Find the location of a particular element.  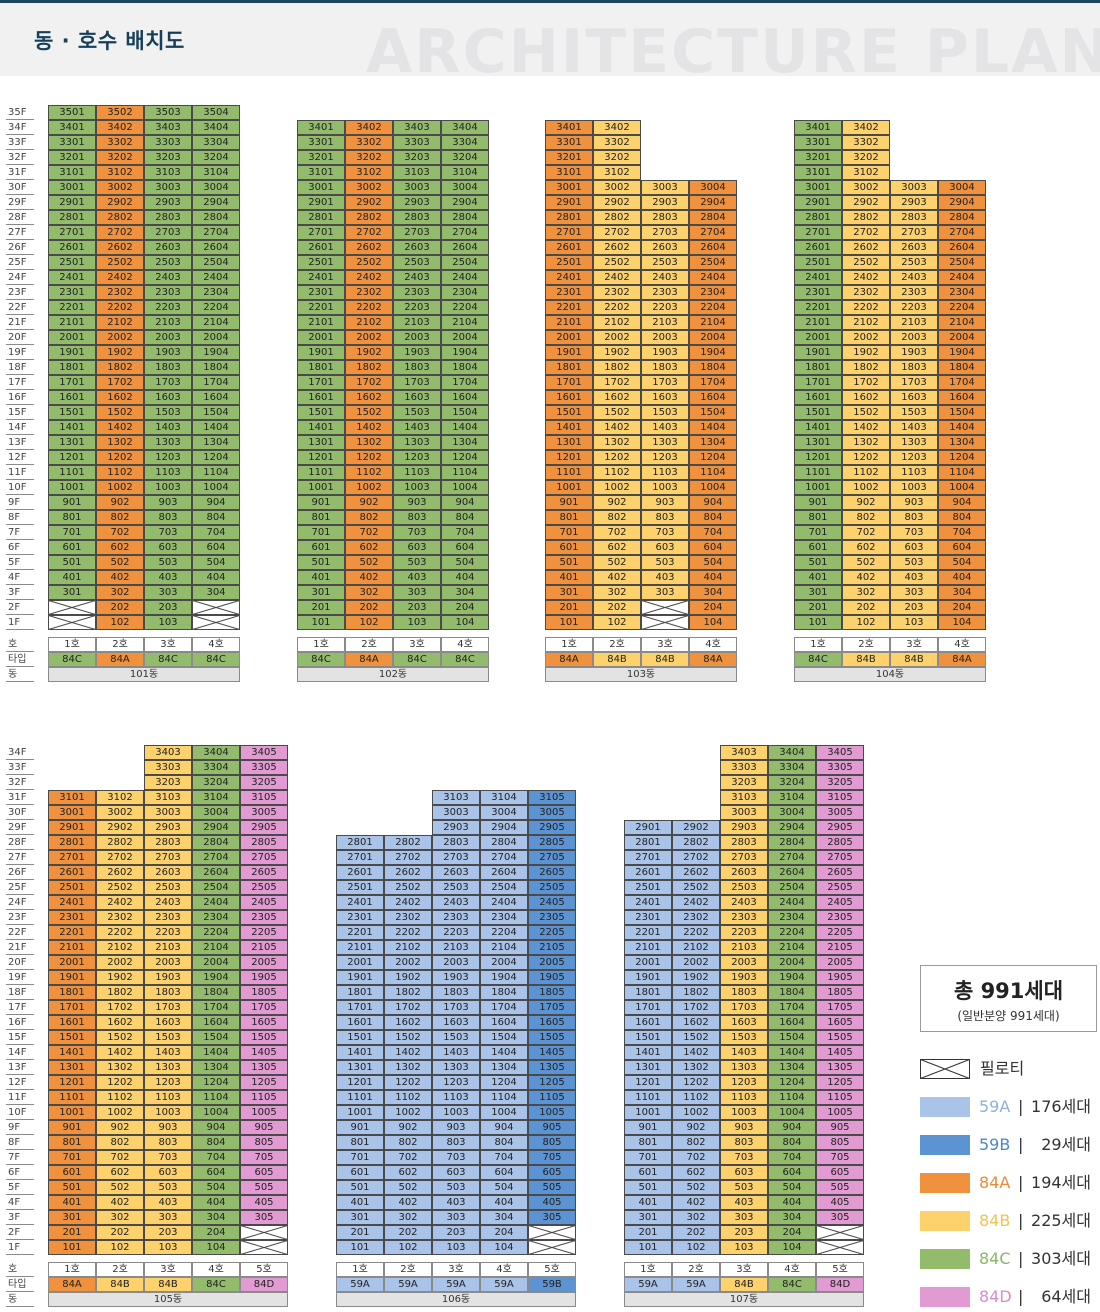

unit-cell: 3103 is located at coordinates (744, 797).